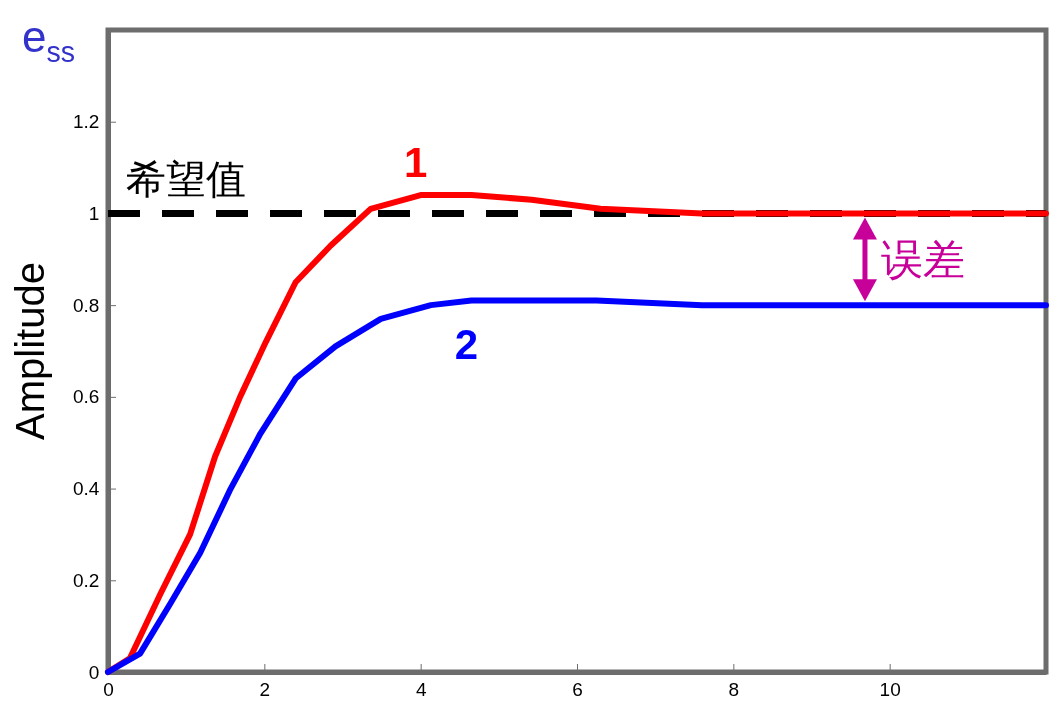 This screenshot has height=711, width=1058. I want to click on text: e$_{ss}$, so click(49, 40).